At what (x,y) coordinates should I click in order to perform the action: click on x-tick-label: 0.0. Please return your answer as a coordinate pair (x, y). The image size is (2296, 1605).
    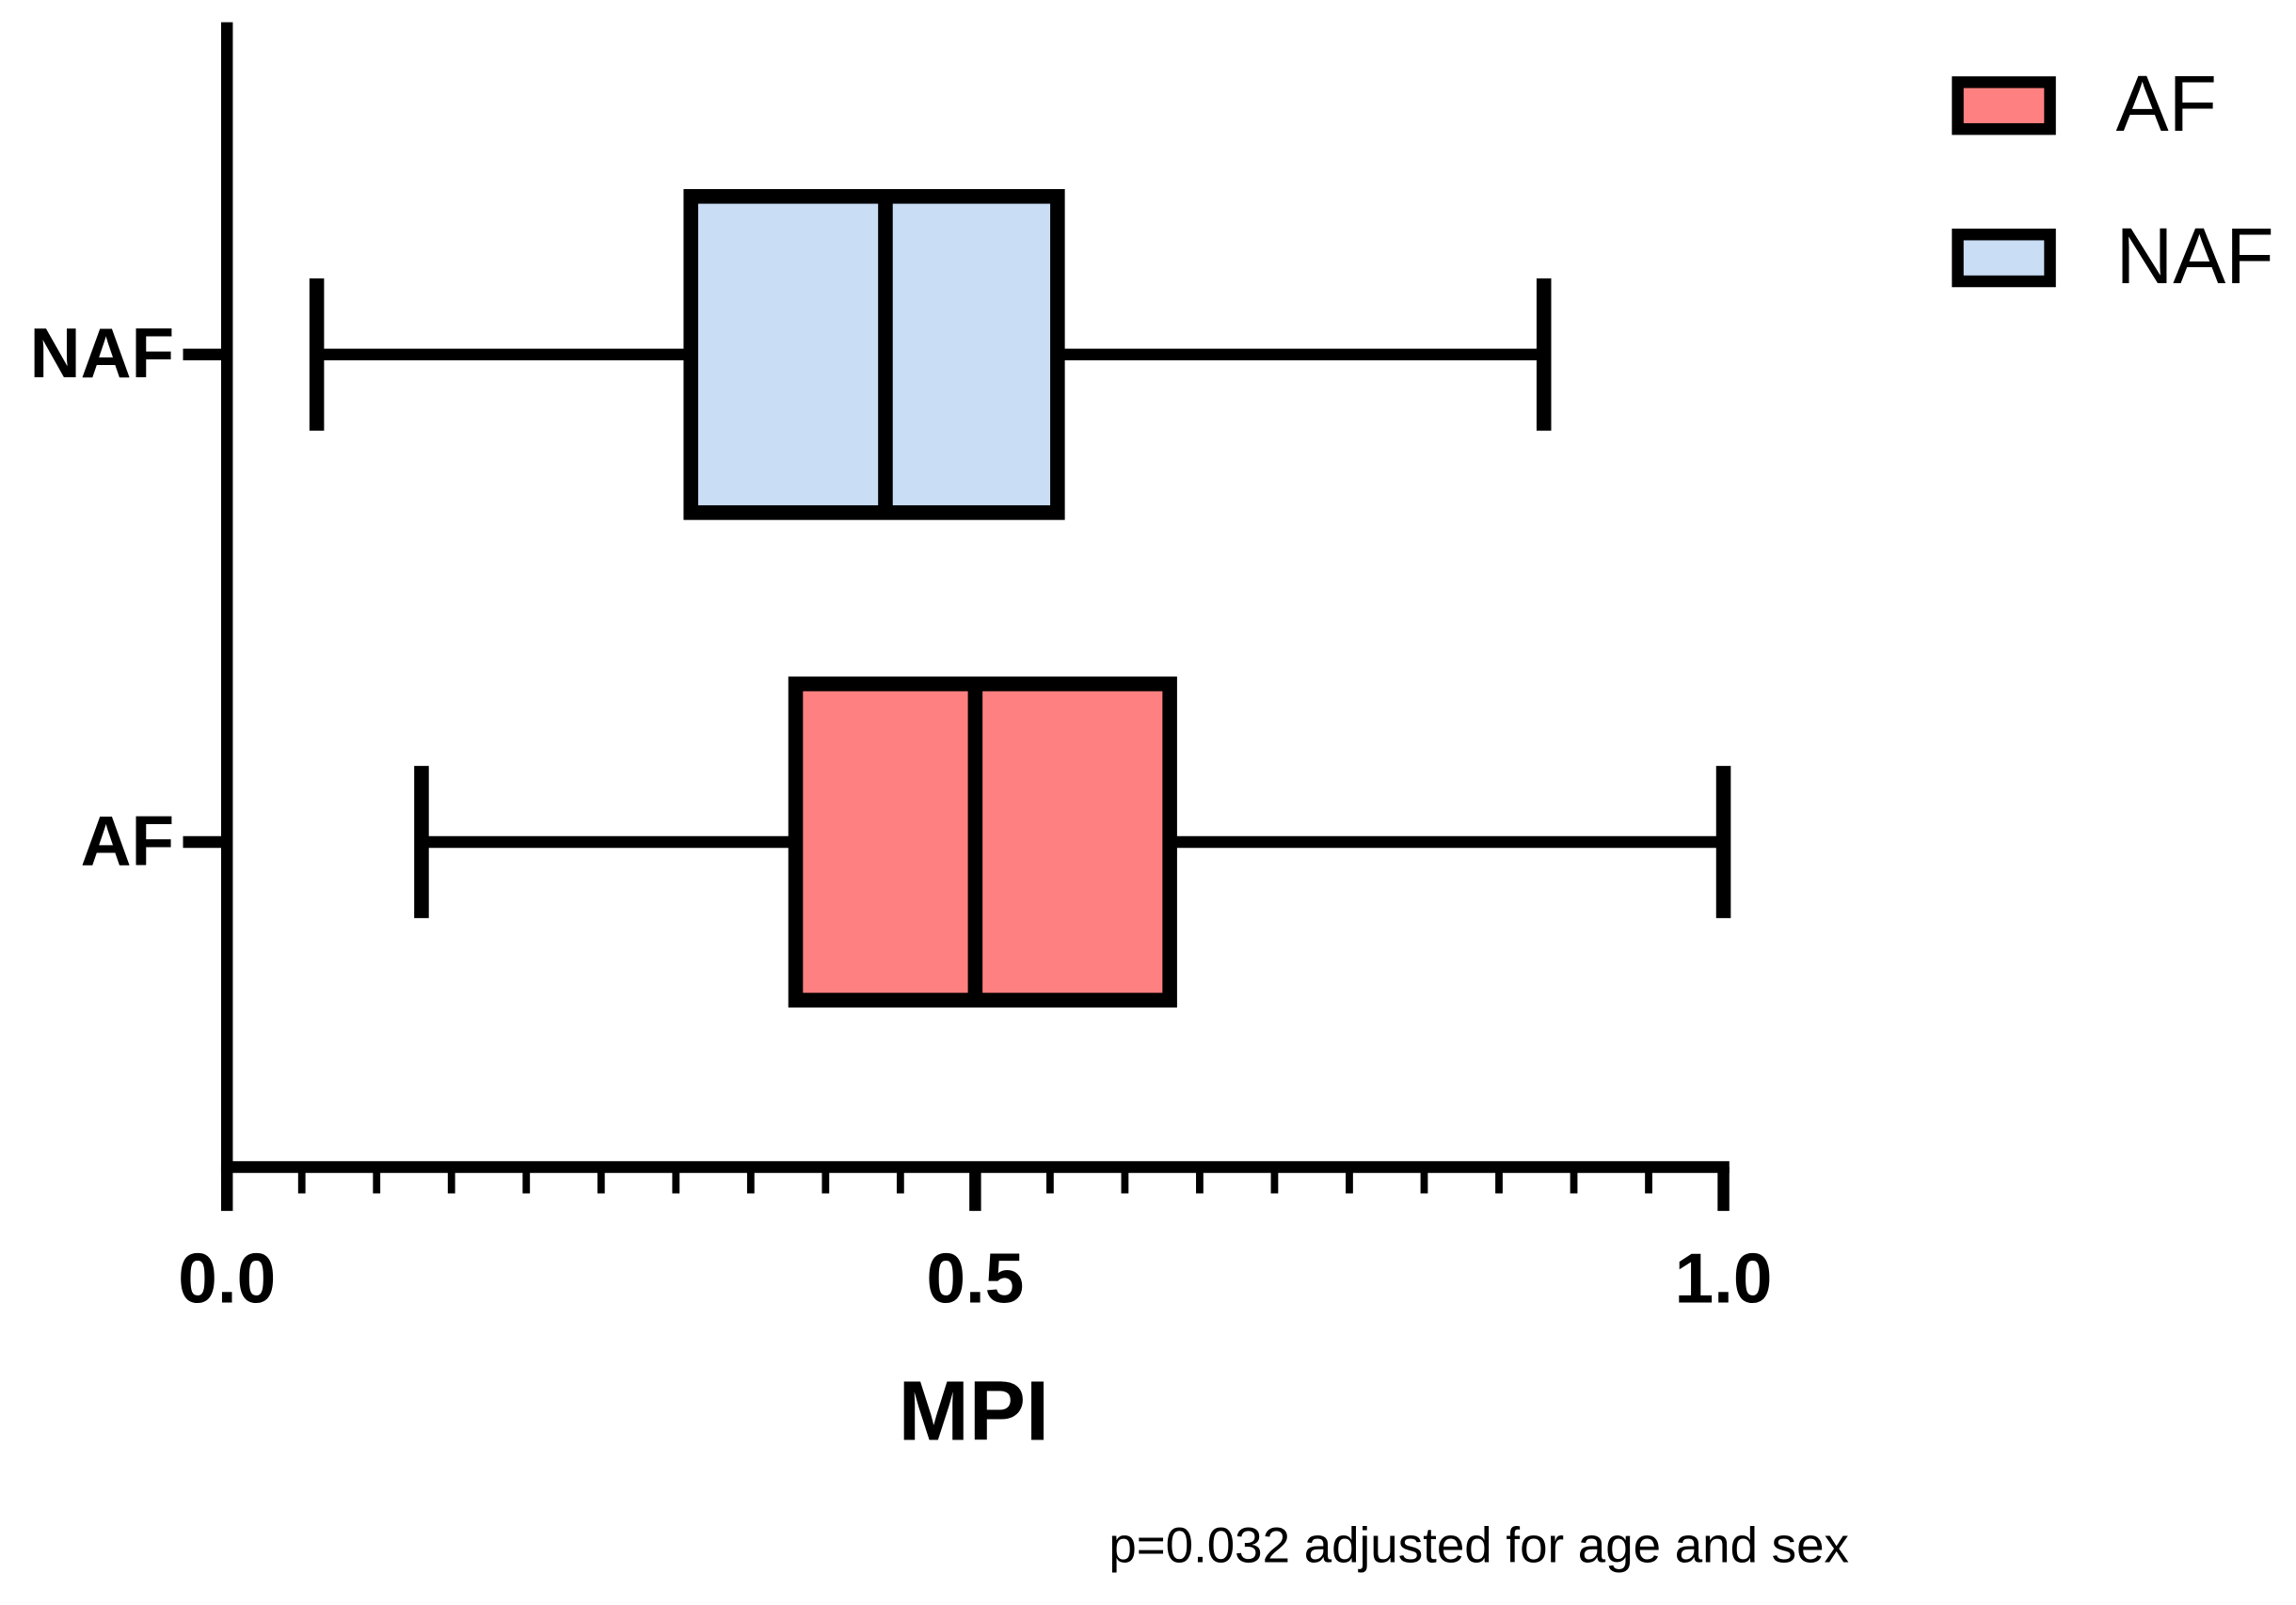
    Looking at the image, I should click on (227, 1278).